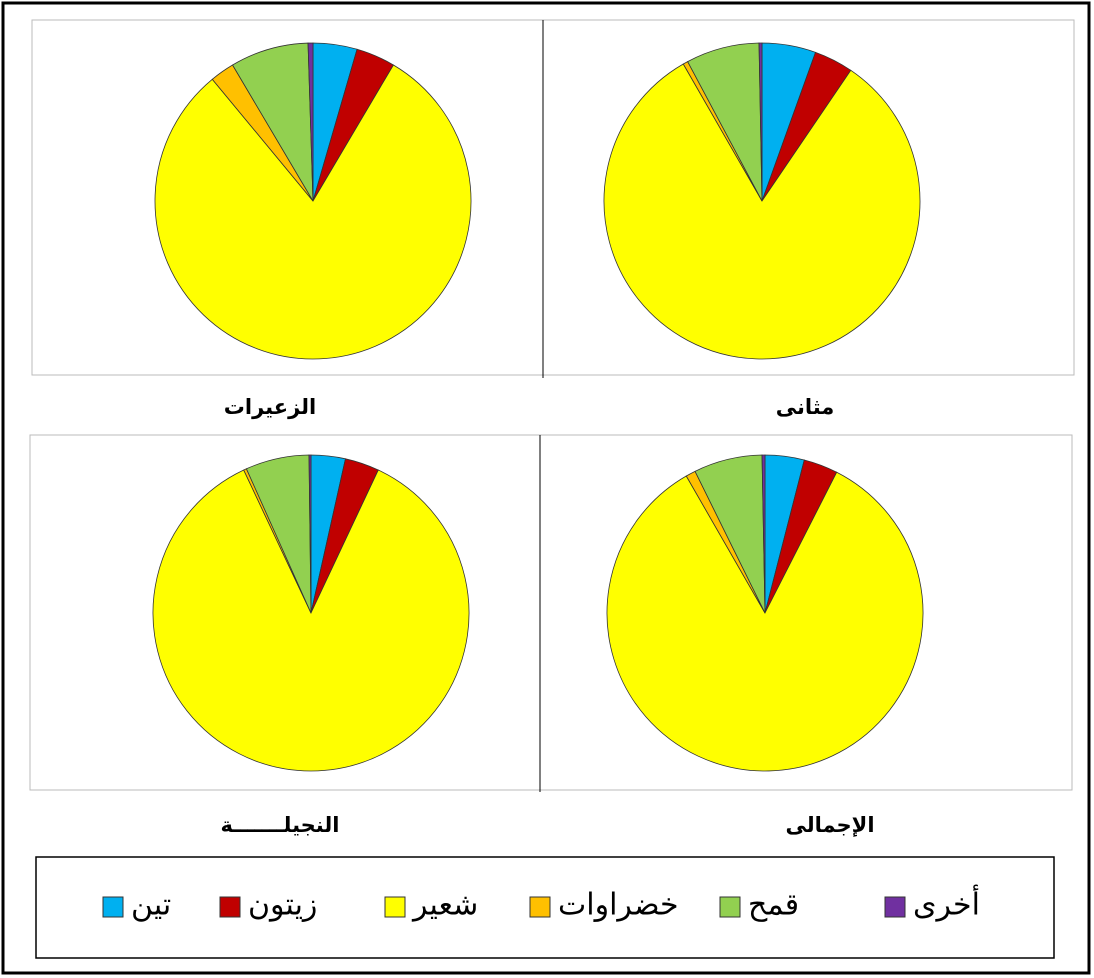 This screenshot has height=978, width=1094. What do you see at coordinates (444, 905) in the screenshot?
I see `legend-label: شعير` at bounding box center [444, 905].